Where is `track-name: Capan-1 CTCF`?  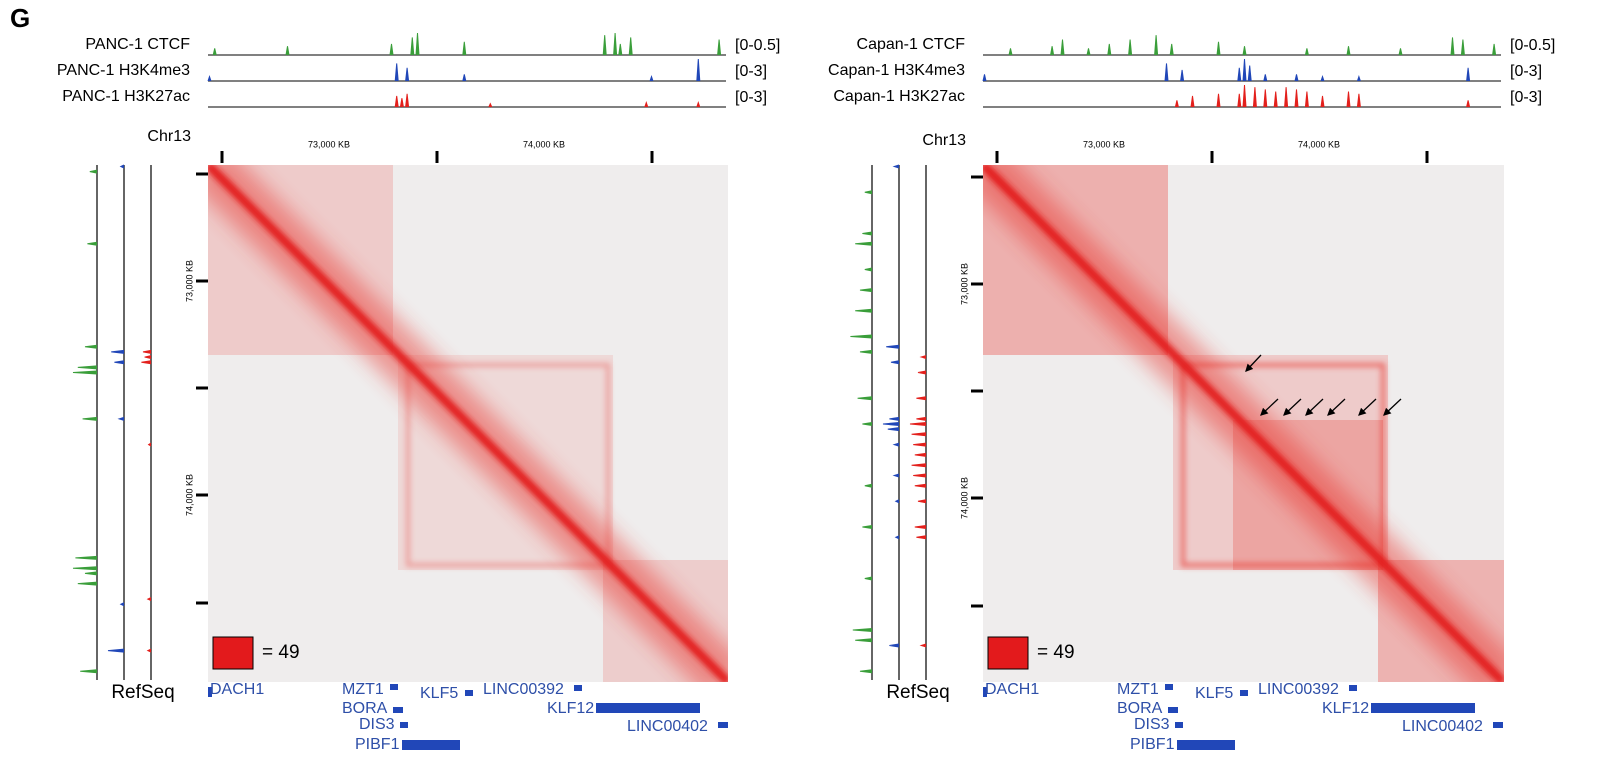
track-name: Capan-1 CTCF is located at coordinates (911, 44).